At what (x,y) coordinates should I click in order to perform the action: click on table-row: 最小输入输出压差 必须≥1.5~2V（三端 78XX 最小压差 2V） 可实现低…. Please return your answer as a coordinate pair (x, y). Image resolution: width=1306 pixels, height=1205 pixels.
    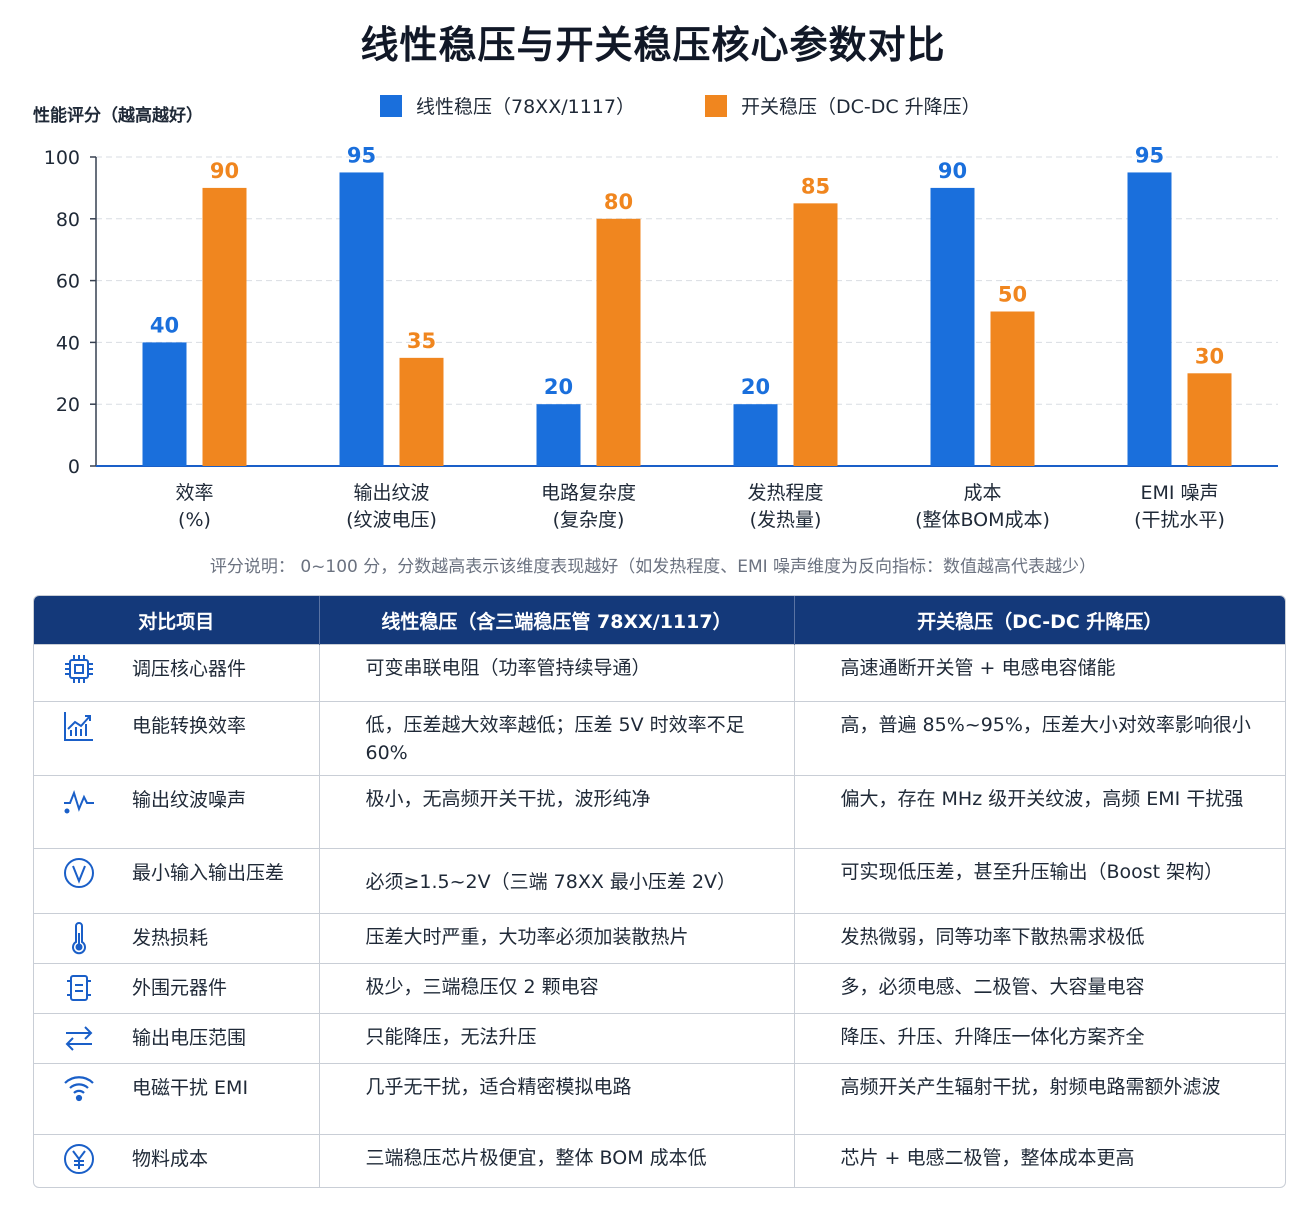
    Looking at the image, I should click on (659, 881).